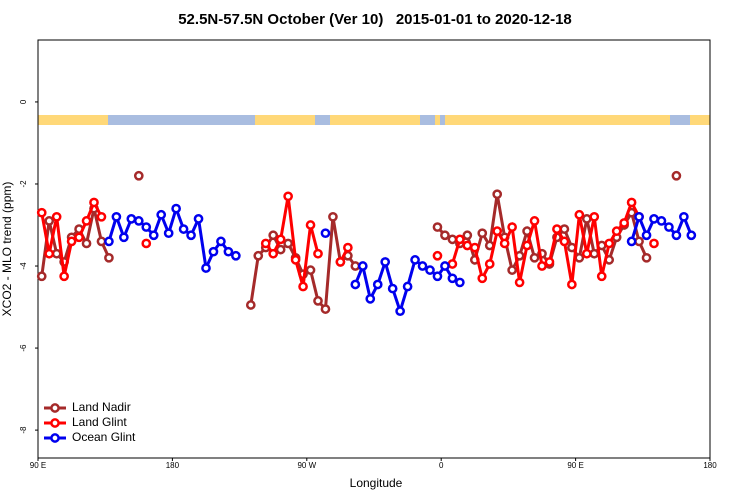 This screenshot has width=750, height=500. Describe the element at coordinates (87, 407) in the screenshot. I see `legend-entry: Land Nadir` at that location.